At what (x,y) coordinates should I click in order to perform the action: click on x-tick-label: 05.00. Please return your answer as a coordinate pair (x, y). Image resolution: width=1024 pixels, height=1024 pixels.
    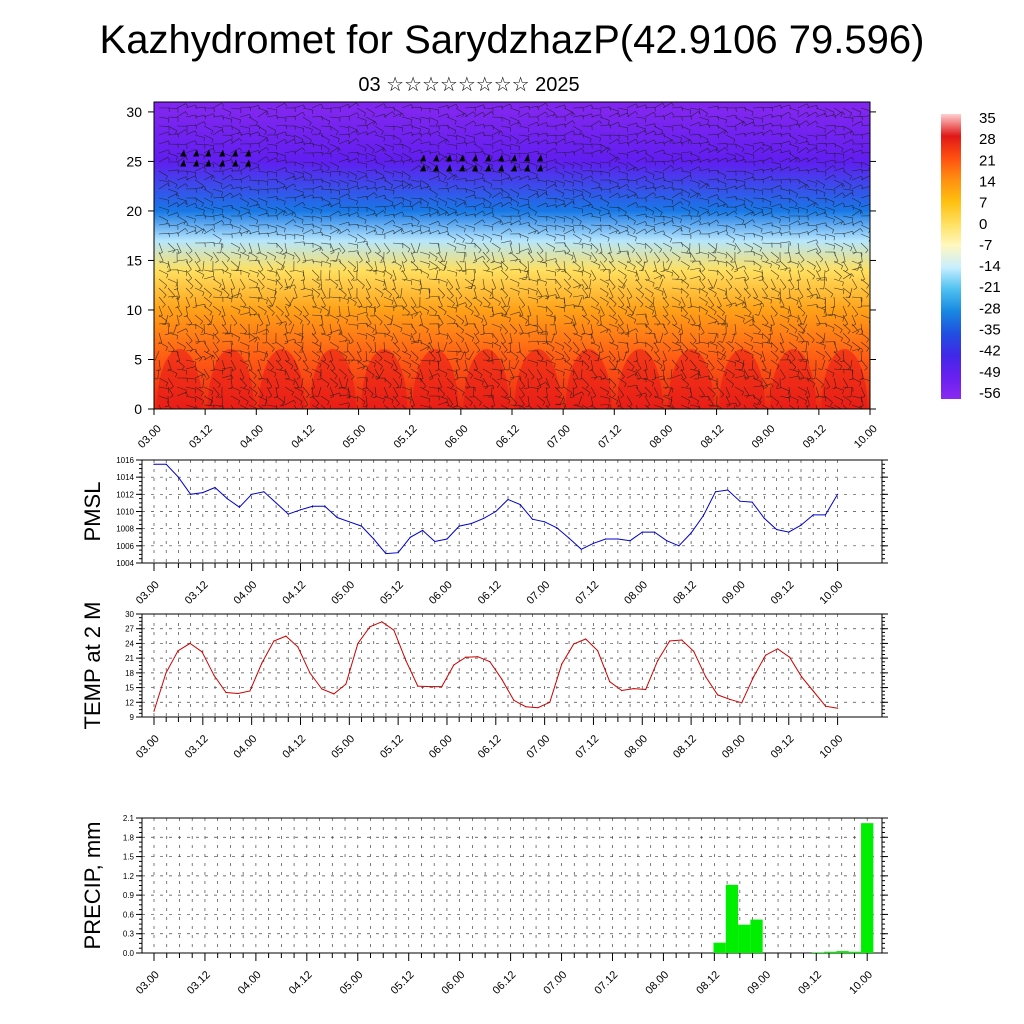
    Looking at the image, I should click on (354, 437).